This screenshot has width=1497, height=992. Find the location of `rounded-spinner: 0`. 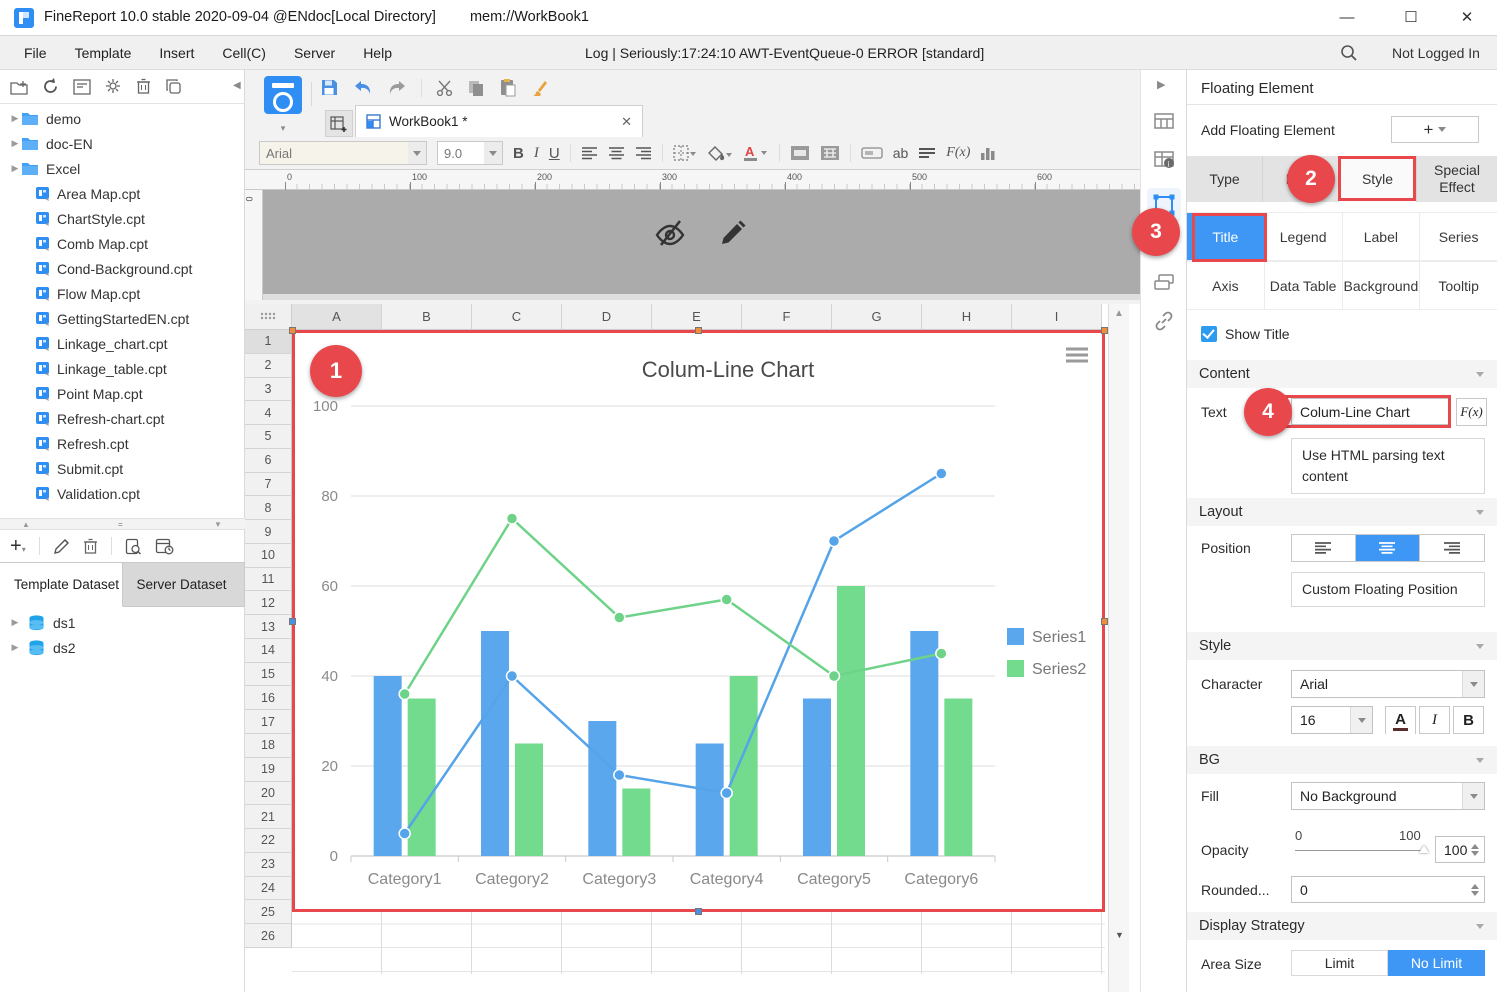

rounded-spinner: 0 is located at coordinates (1388, 889).